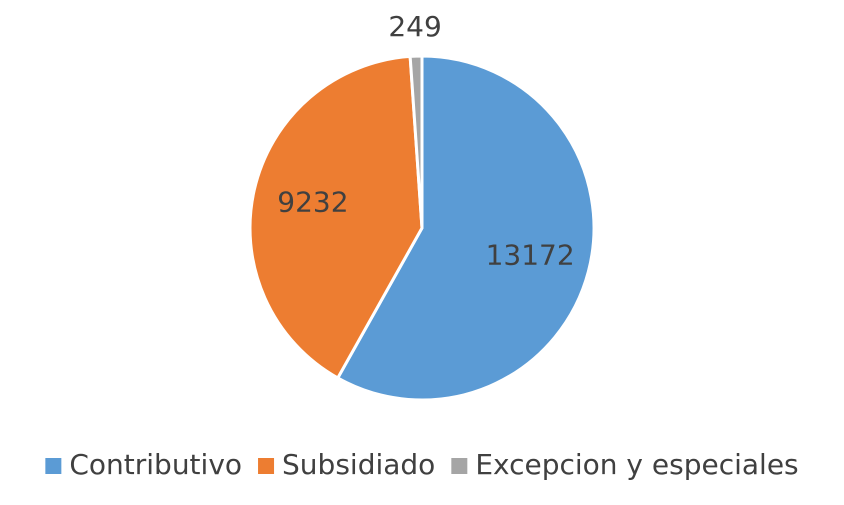  Describe the element at coordinates (155, 464) in the screenshot. I see `legend-label: Contributivo` at that location.